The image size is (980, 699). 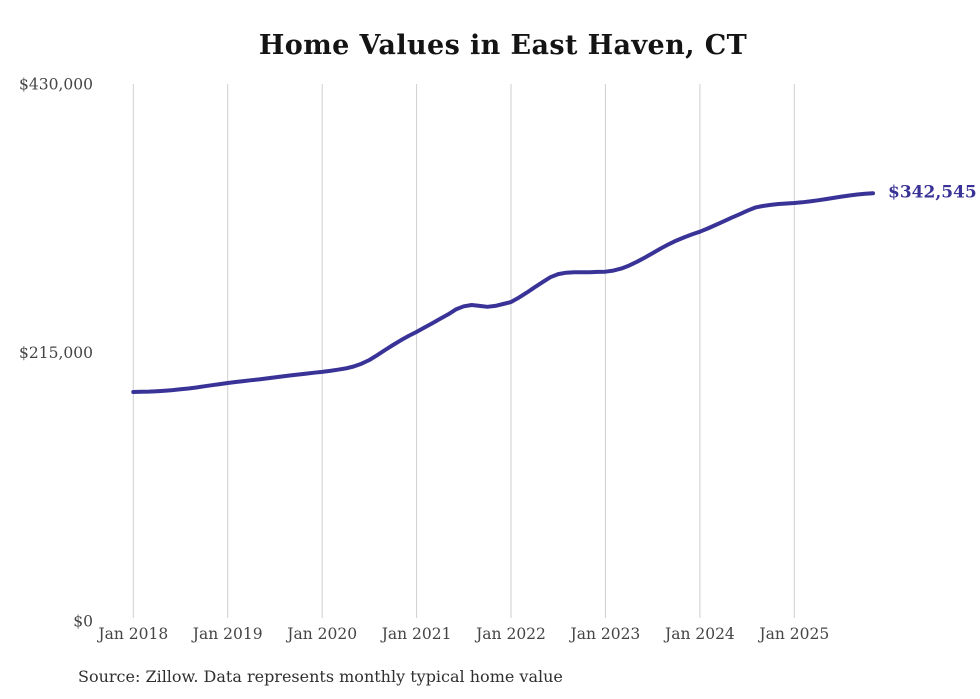 I want to click on x-tick-label: Jan 2020, so click(x=321, y=634).